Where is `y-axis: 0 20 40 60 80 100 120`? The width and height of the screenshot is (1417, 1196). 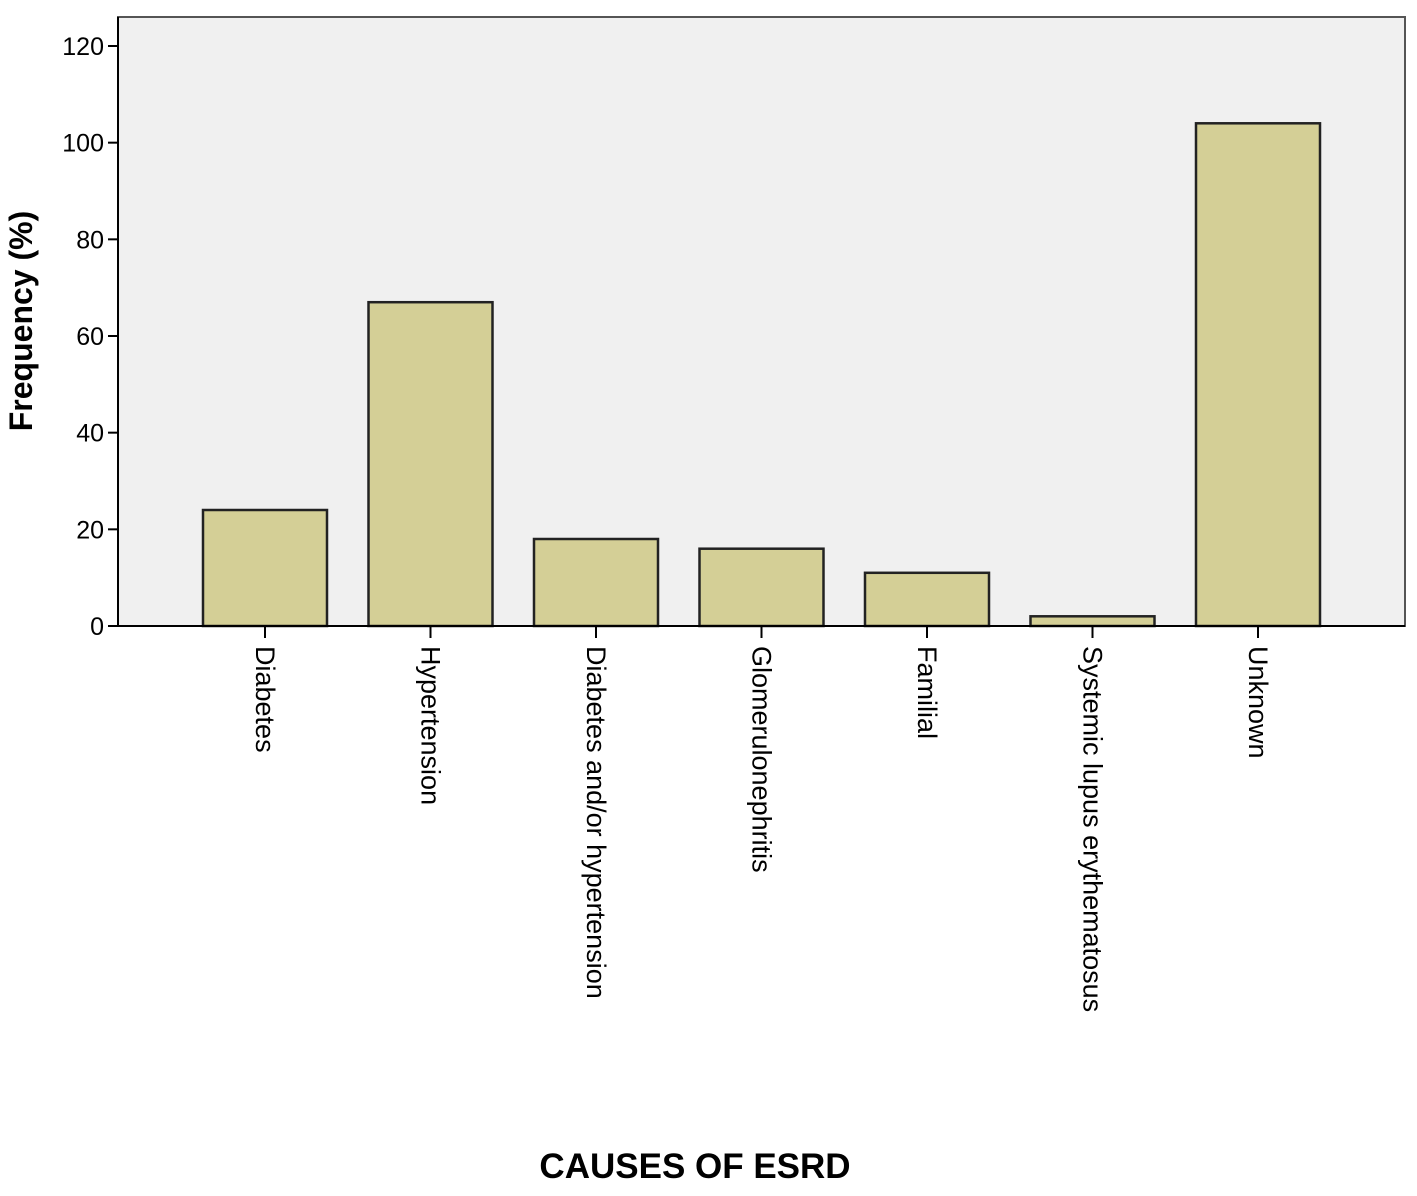
y-axis: 0 20 40 60 80 100 120 is located at coordinates (90, 329).